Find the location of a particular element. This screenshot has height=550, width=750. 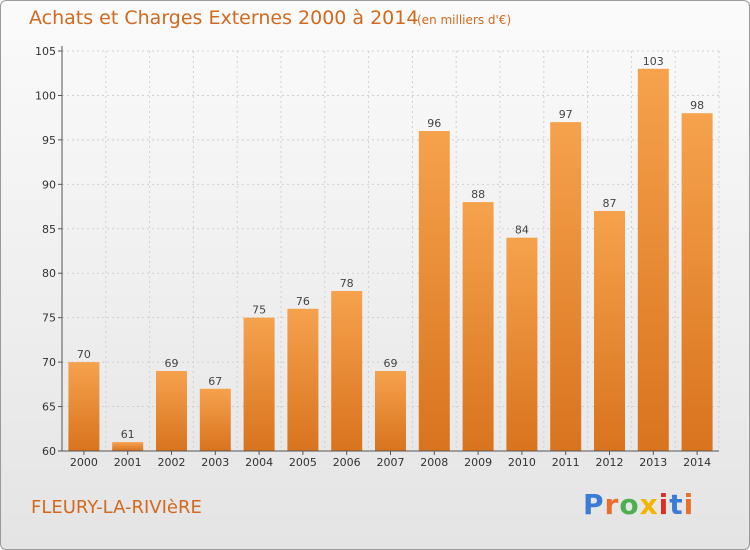

commune-name: FLEURY-LA-RIVIèRE is located at coordinates (116, 507).